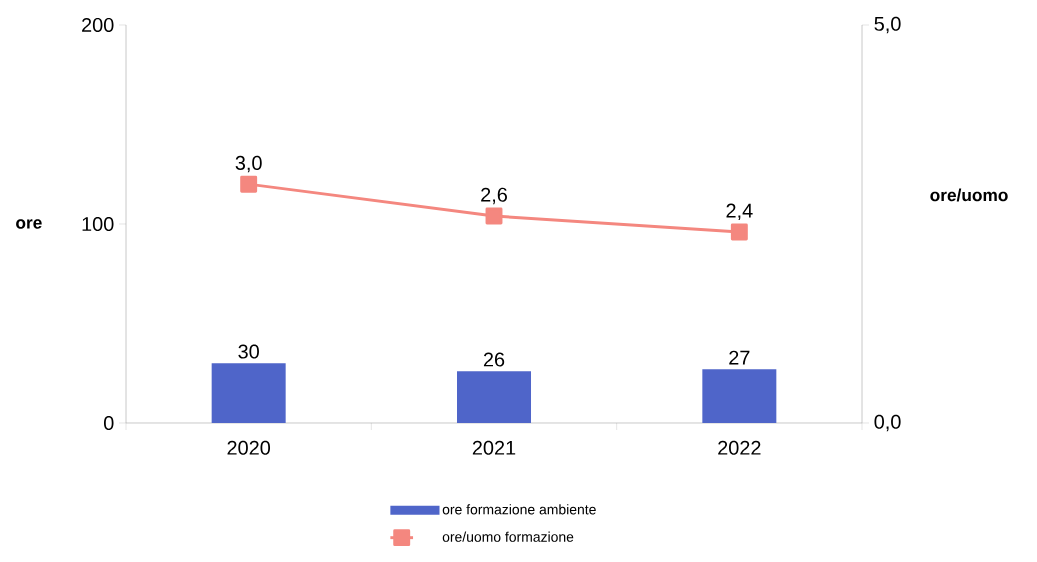  I want to click on legend-label: ore formazione ambiente, so click(519, 509).